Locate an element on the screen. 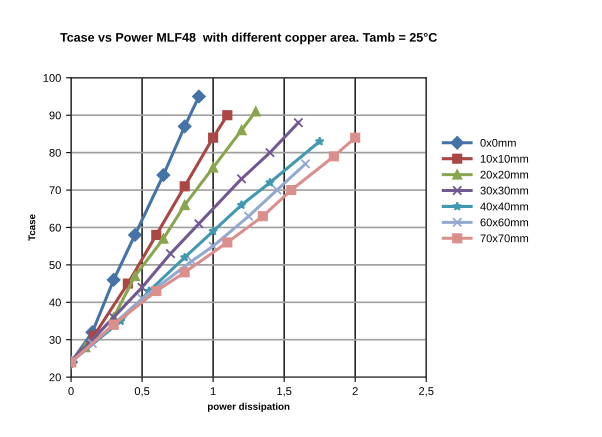  y-tick-label: 90 is located at coordinates (55, 115).